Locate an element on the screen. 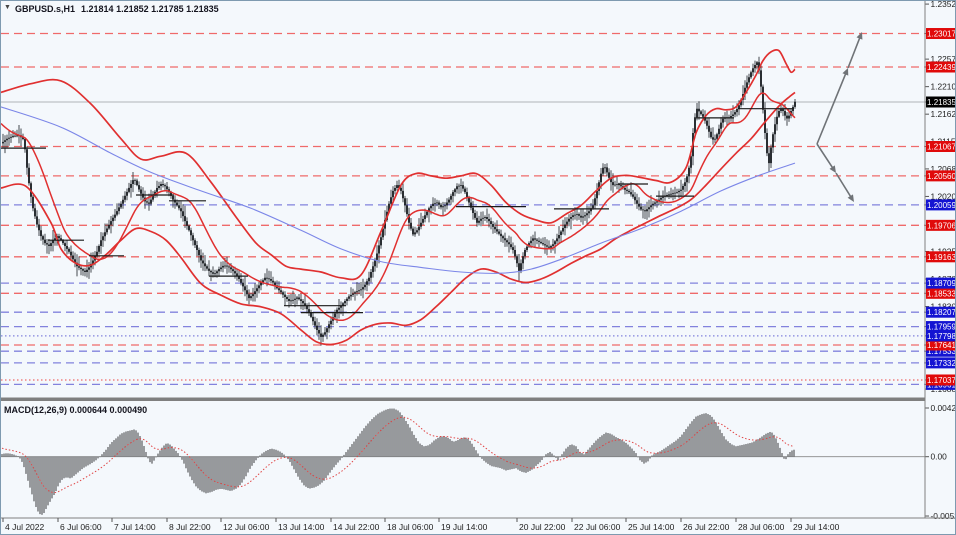 The height and width of the screenshot is (535, 956). symbol-period-label: GBPUSD.s,H1 is located at coordinates (45, 9).